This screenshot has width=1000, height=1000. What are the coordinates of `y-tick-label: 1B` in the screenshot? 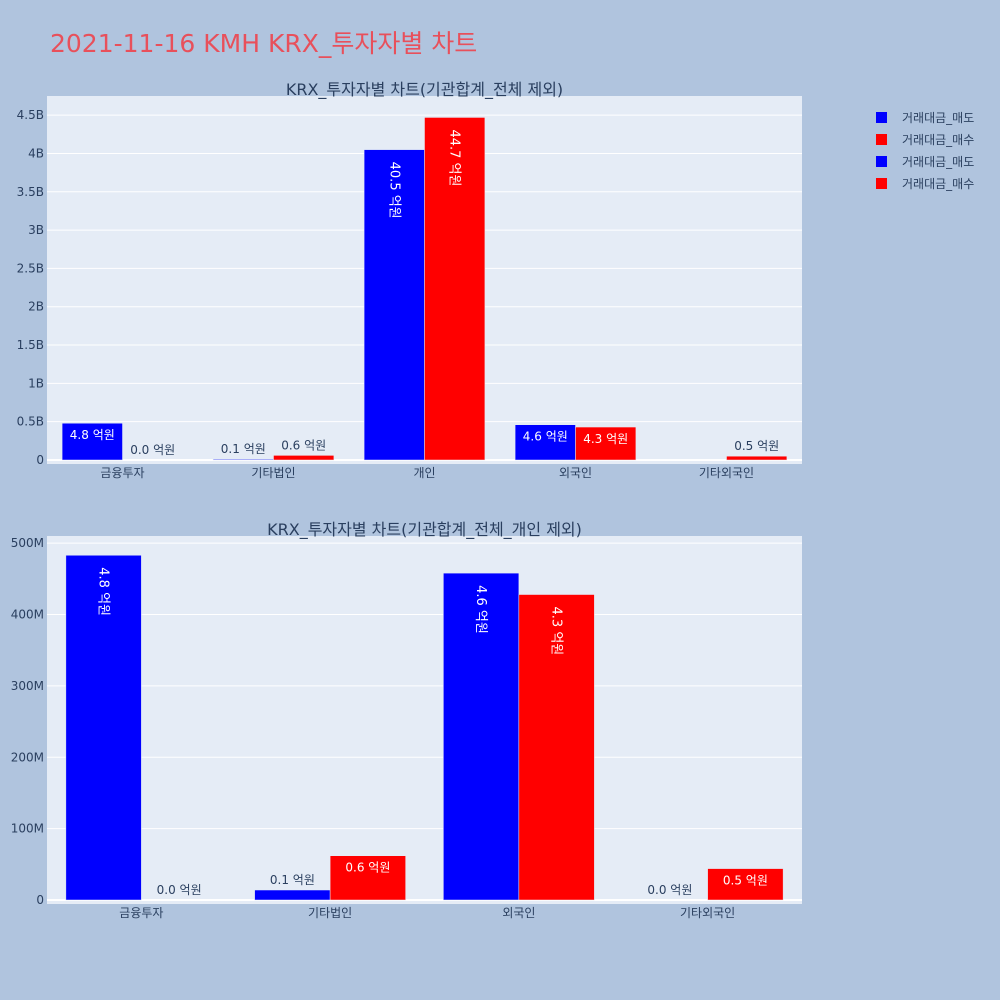 It's located at (36, 383).